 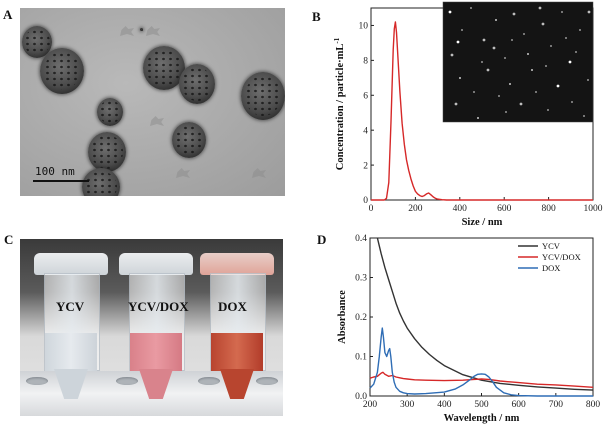 What do you see at coordinates (342, 317) in the screenshot?
I see `y-axis-label: Absorbance` at bounding box center [342, 317].